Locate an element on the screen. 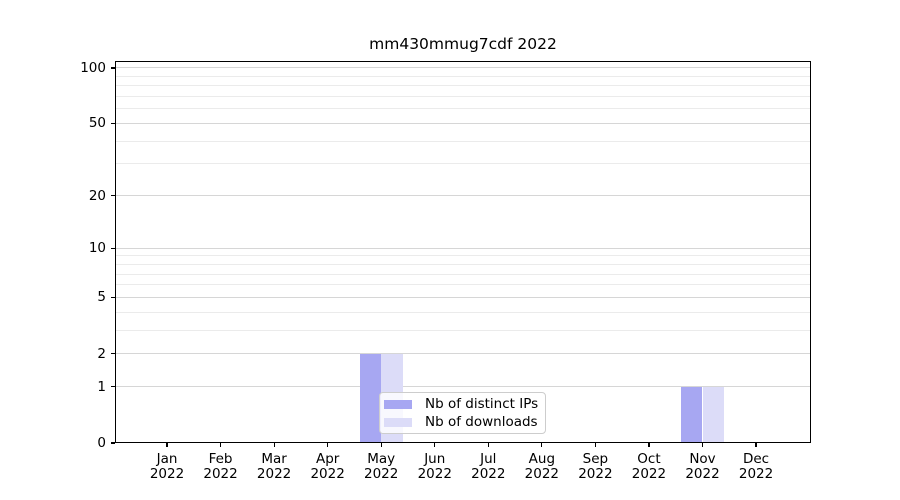  y-tick-label: 0 is located at coordinates (101, 443).